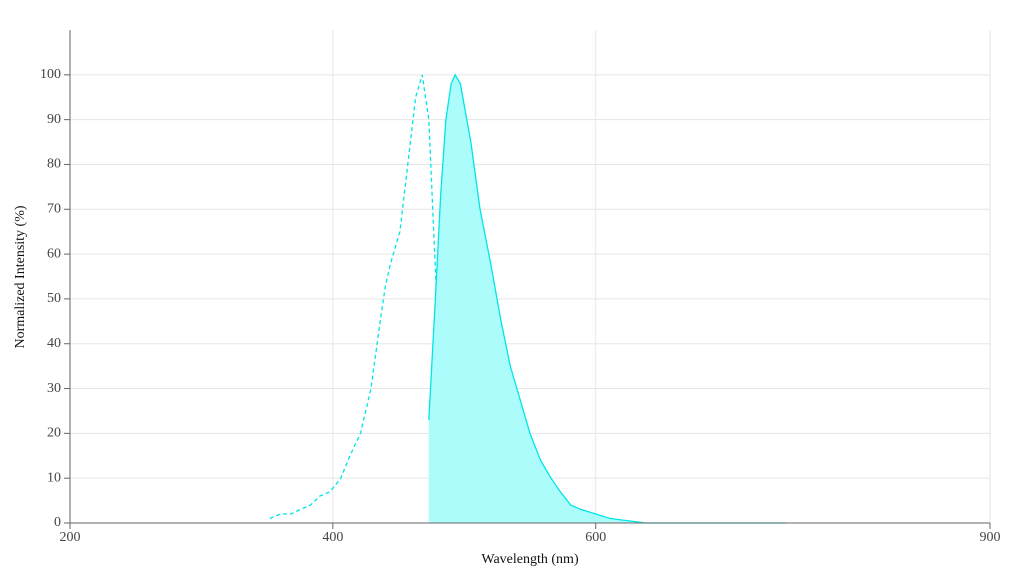 This screenshot has height=574, width=1010. I want to click on y-tick-label: 50, so click(54, 298).